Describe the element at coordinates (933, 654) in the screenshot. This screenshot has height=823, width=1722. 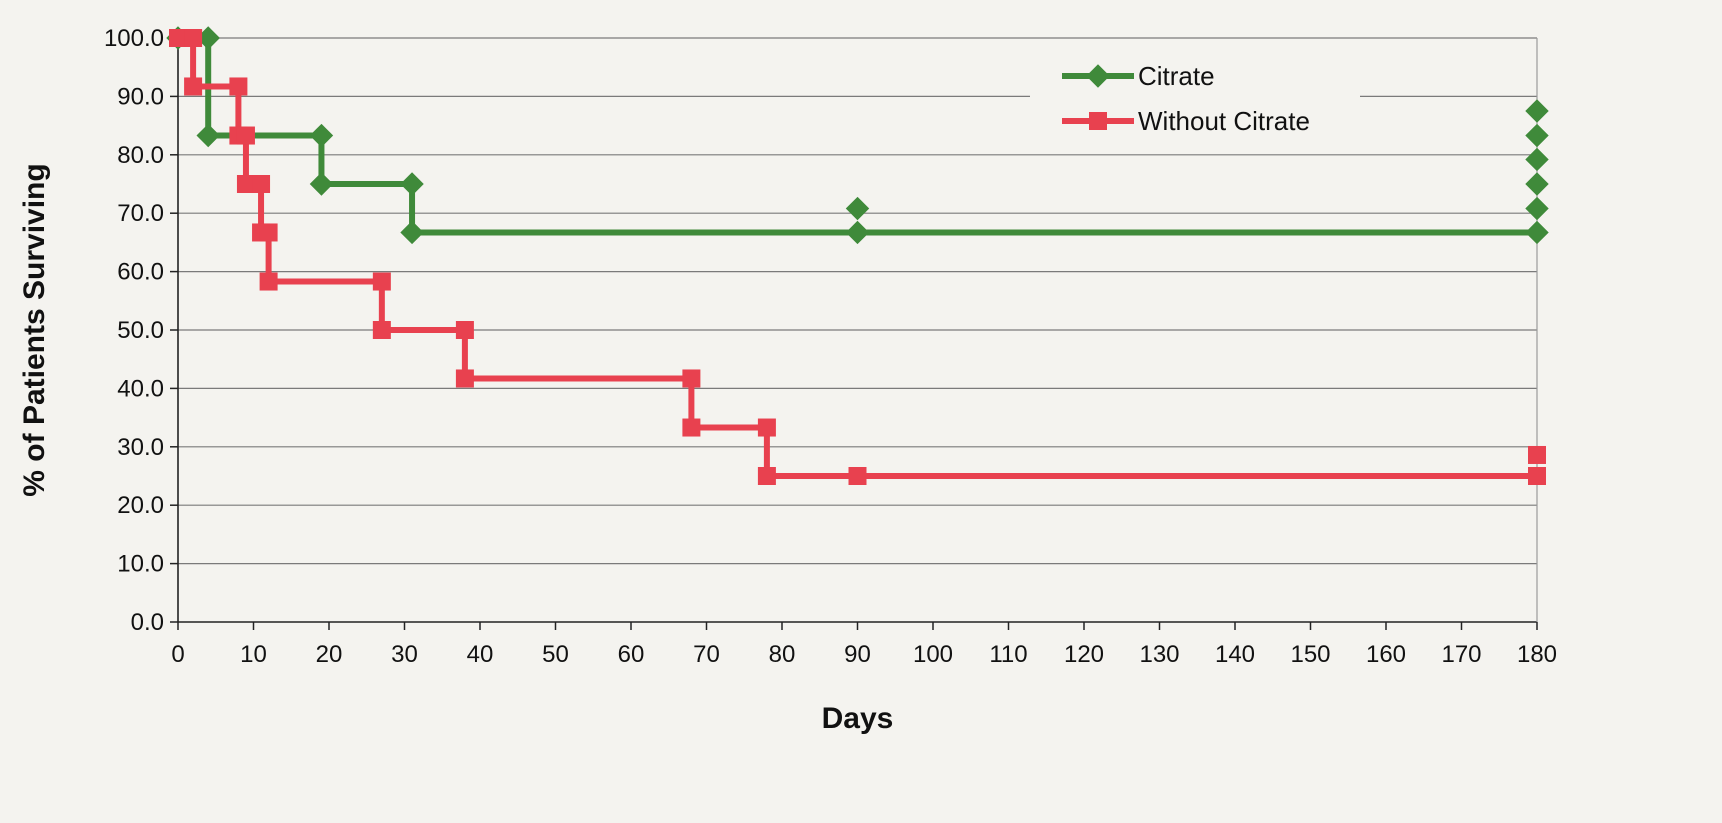
I see `x-tick-label: 100` at that location.